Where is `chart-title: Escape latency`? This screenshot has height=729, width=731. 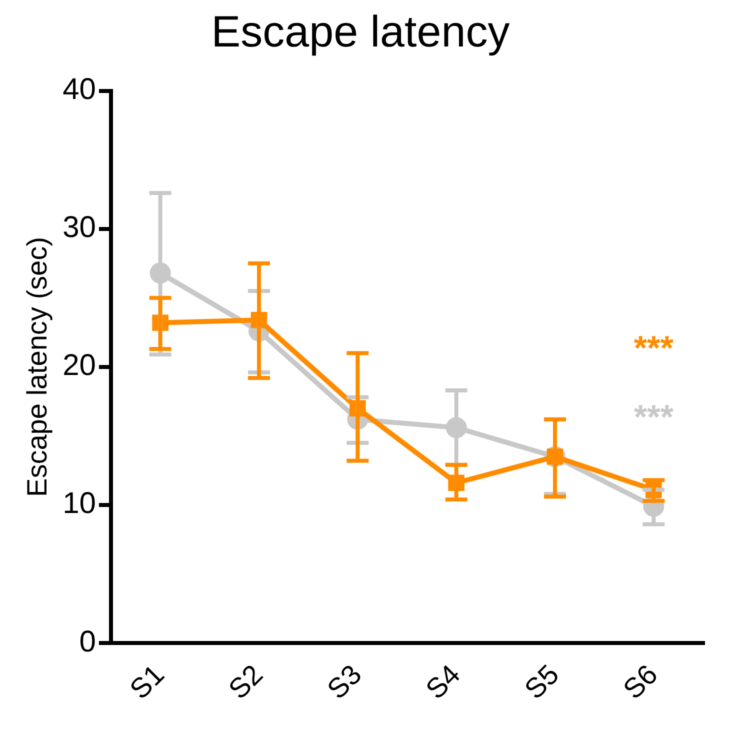 chart-title: Escape latency is located at coordinates (360, 32).